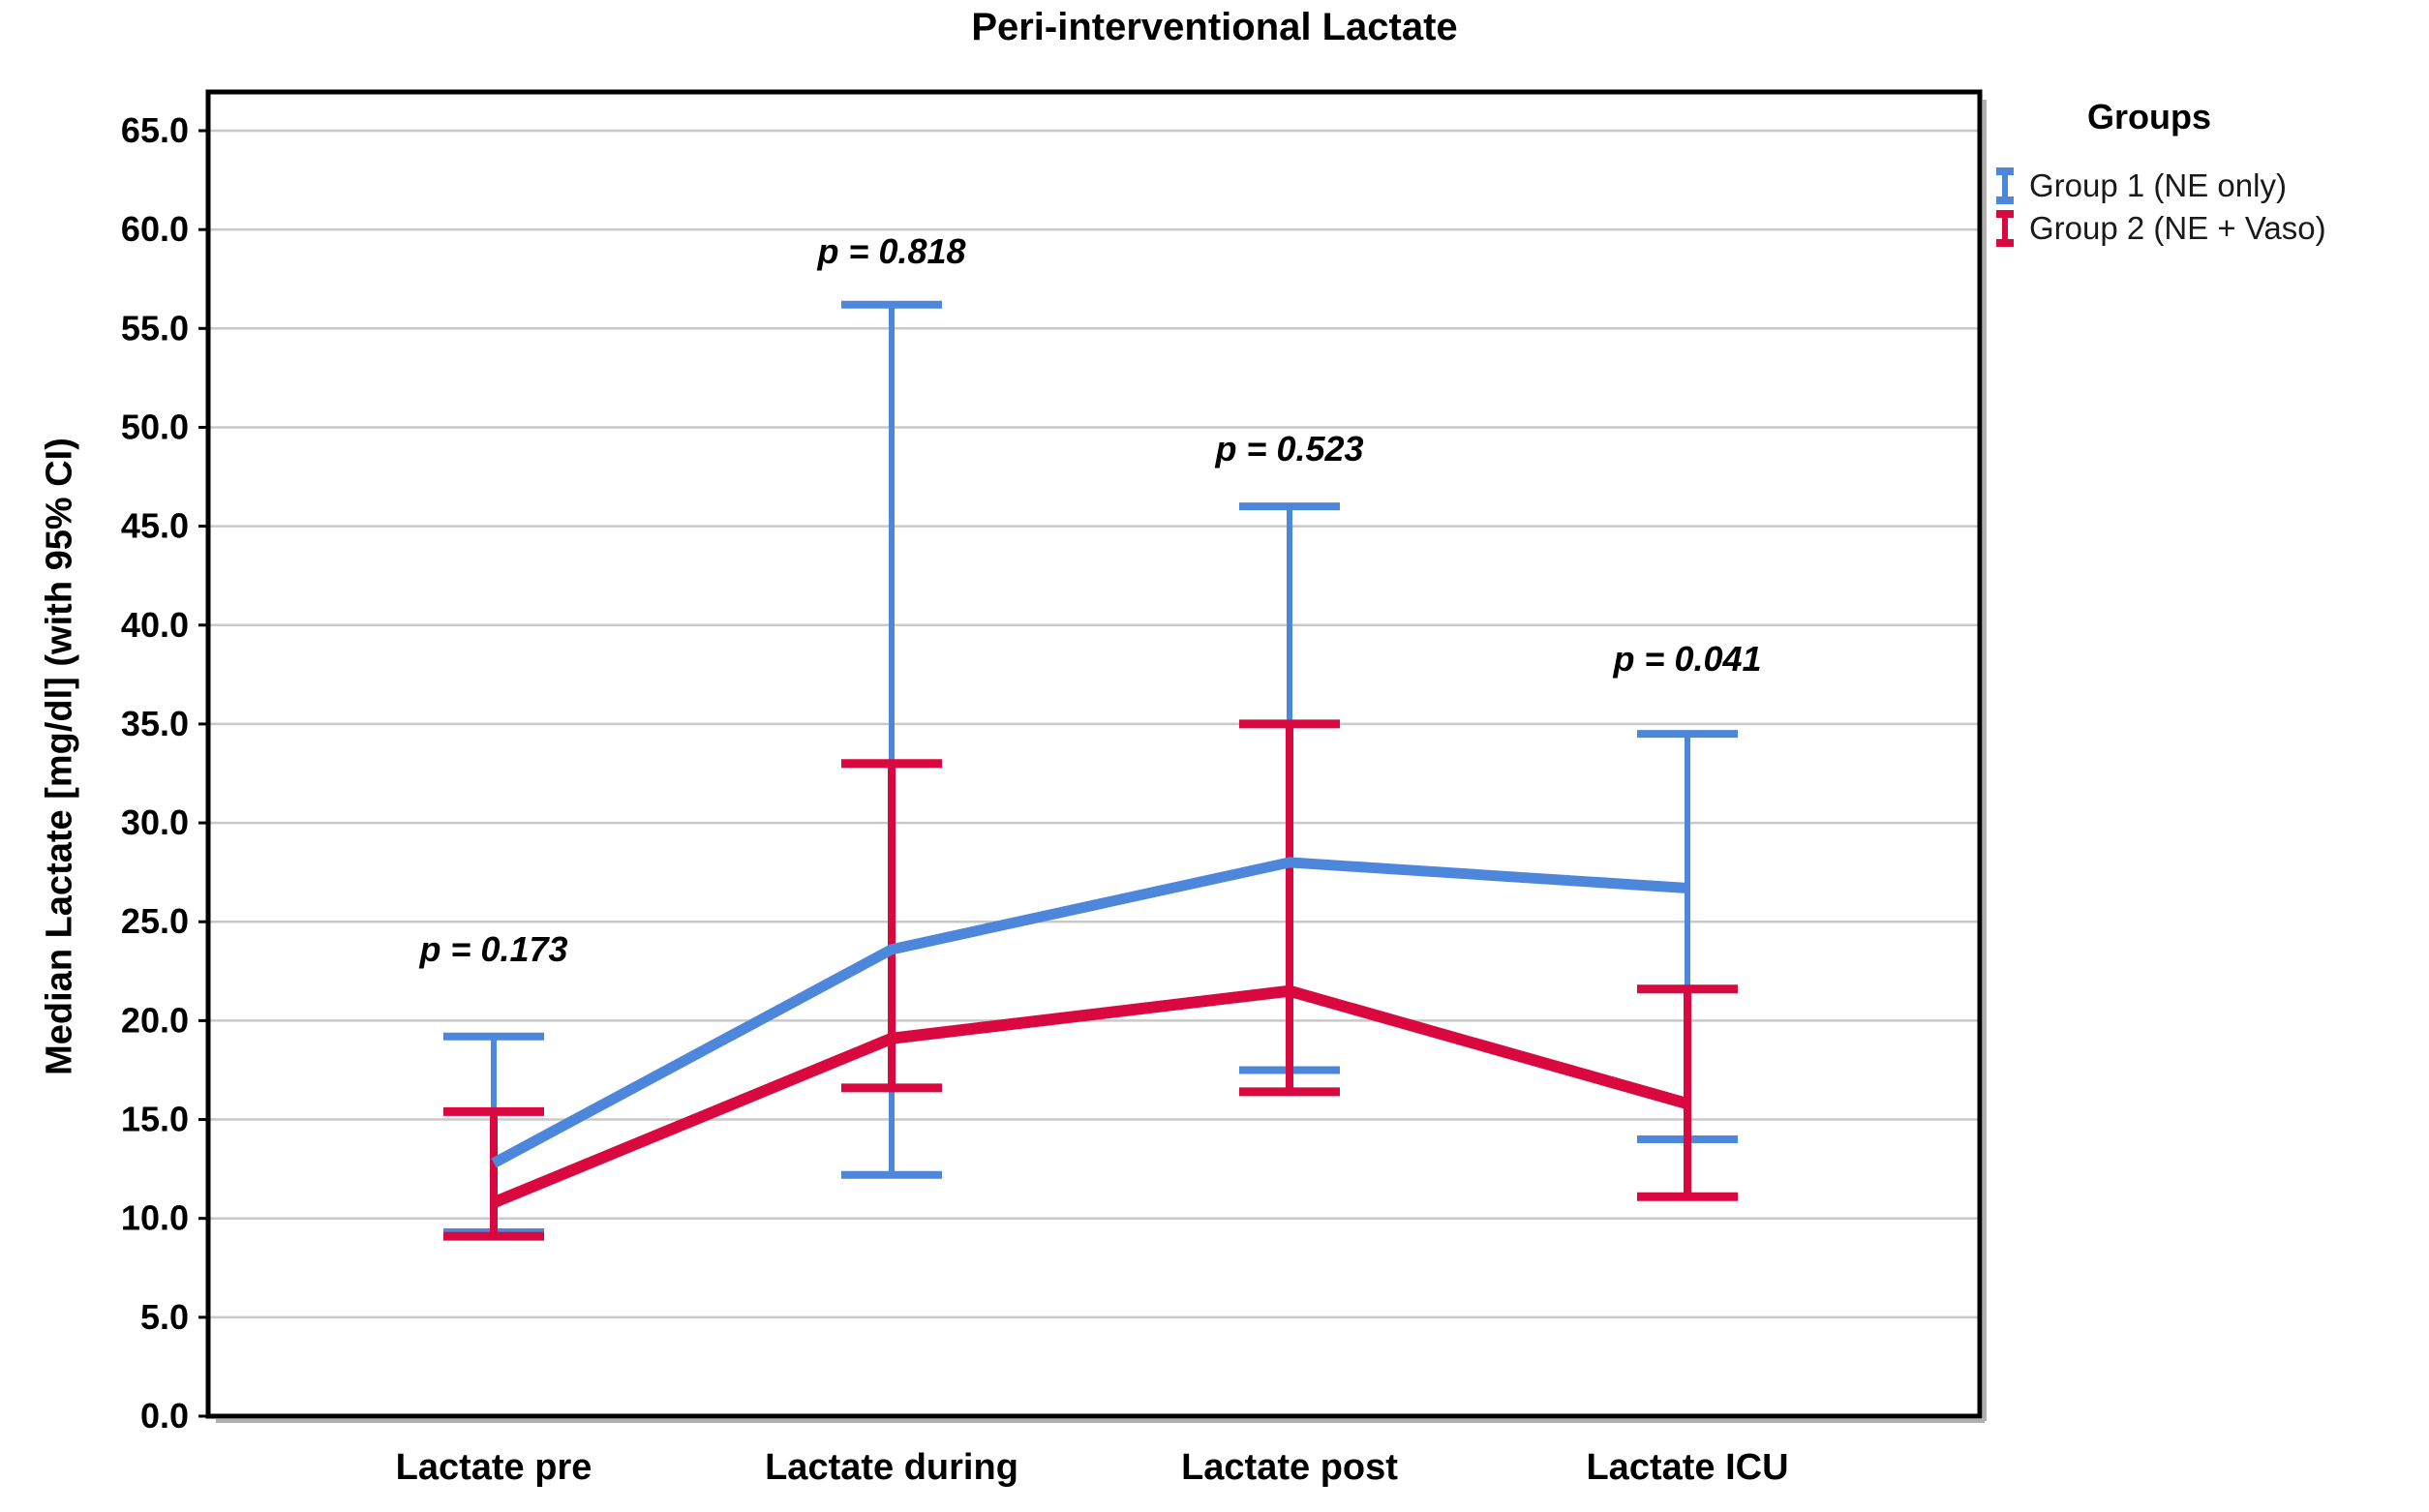  Describe the element at coordinates (155, 526) in the screenshot. I see `y-tick-label: 45.0` at that location.